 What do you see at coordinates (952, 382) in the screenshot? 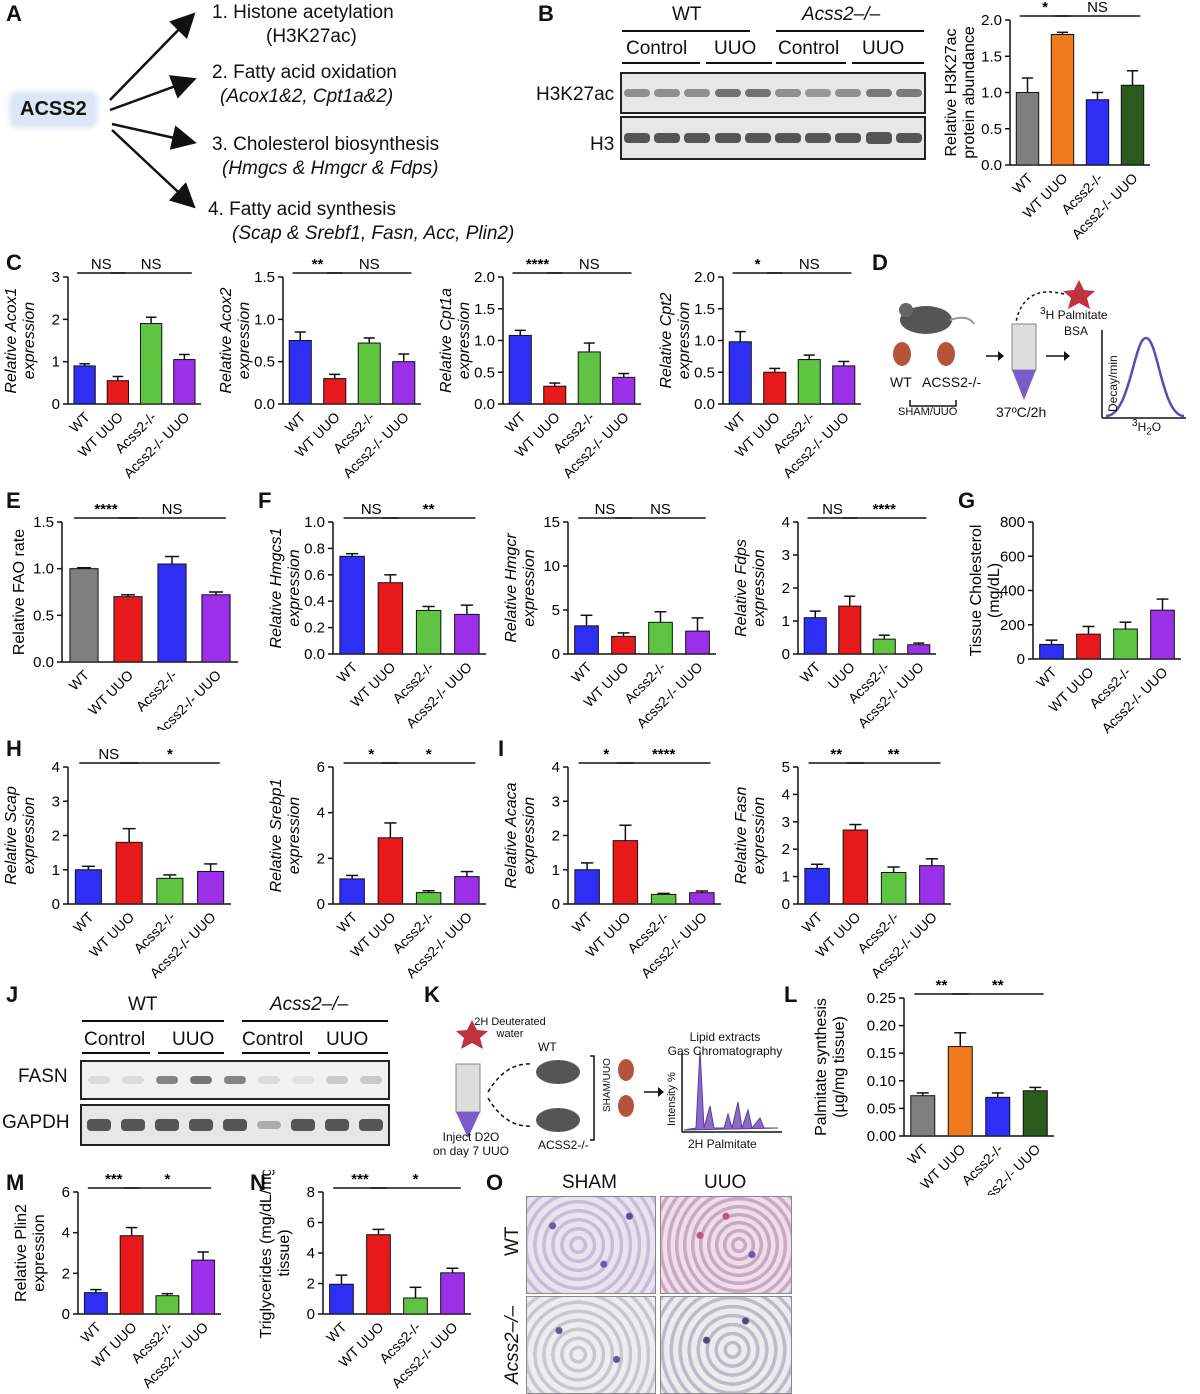
I see `ko-label: ACSS2-/-` at bounding box center [952, 382].